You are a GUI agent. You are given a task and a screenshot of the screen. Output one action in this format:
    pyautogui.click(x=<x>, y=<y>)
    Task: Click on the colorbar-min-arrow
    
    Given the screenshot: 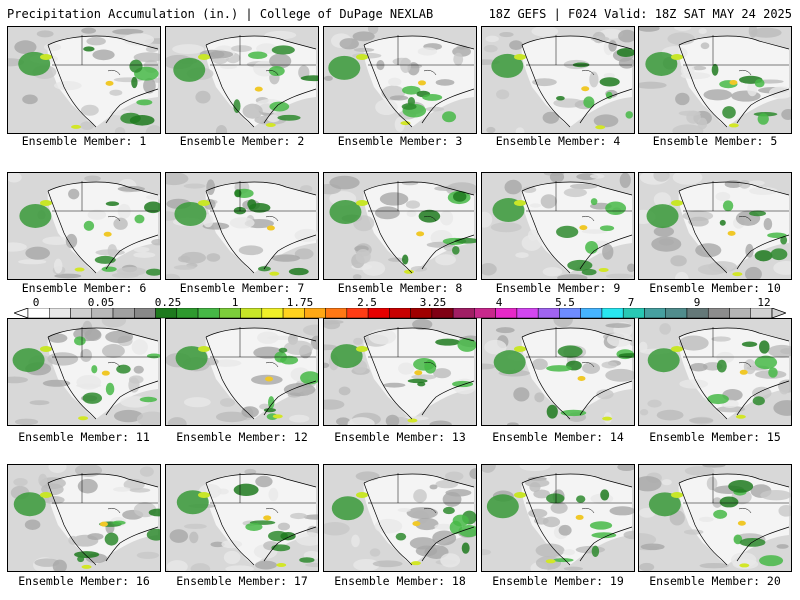 What is the action you would take?
    pyautogui.click(x=21, y=313)
    